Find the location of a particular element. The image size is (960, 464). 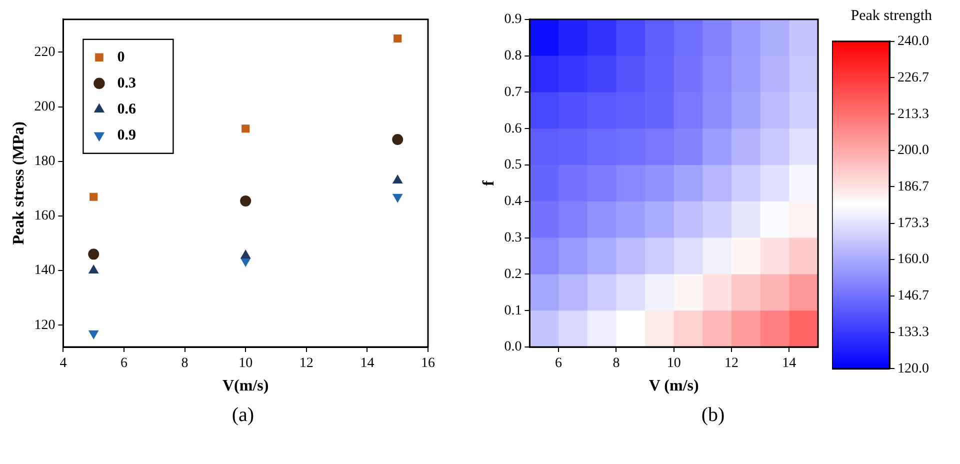

y-tick-label: 180 is located at coordinates (45, 162).